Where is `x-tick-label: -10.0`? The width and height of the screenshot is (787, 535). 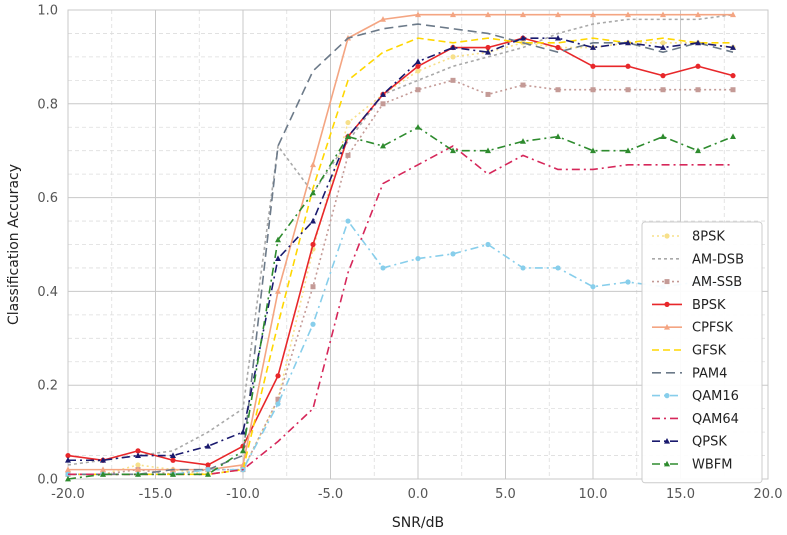
x-tick-label: -10.0 is located at coordinates (243, 494).